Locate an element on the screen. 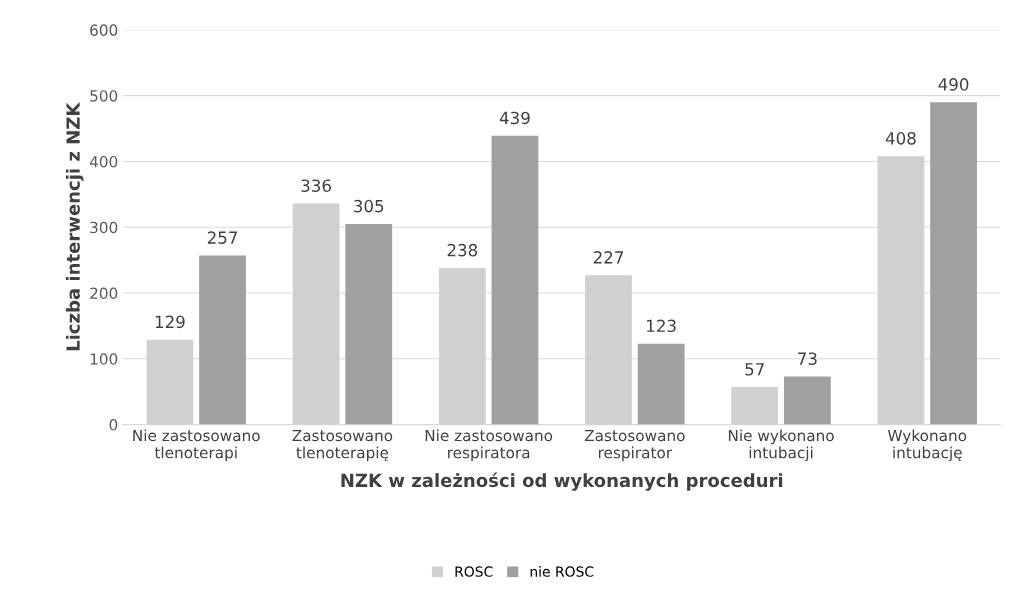 This screenshot has height=598, width=1026. data-label: 57 is located at coordinates (754, 369).